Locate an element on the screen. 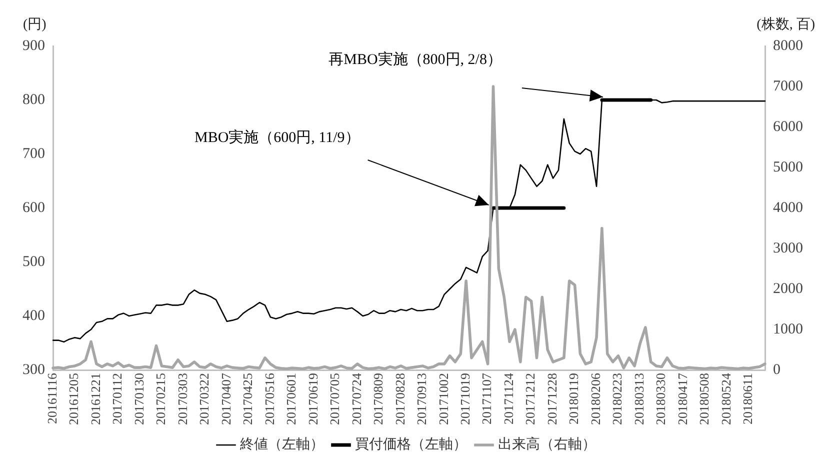 The width and height of the screenshot is (819, 466). x-tick-label: 20180417 is located at coordinates (682, 398).